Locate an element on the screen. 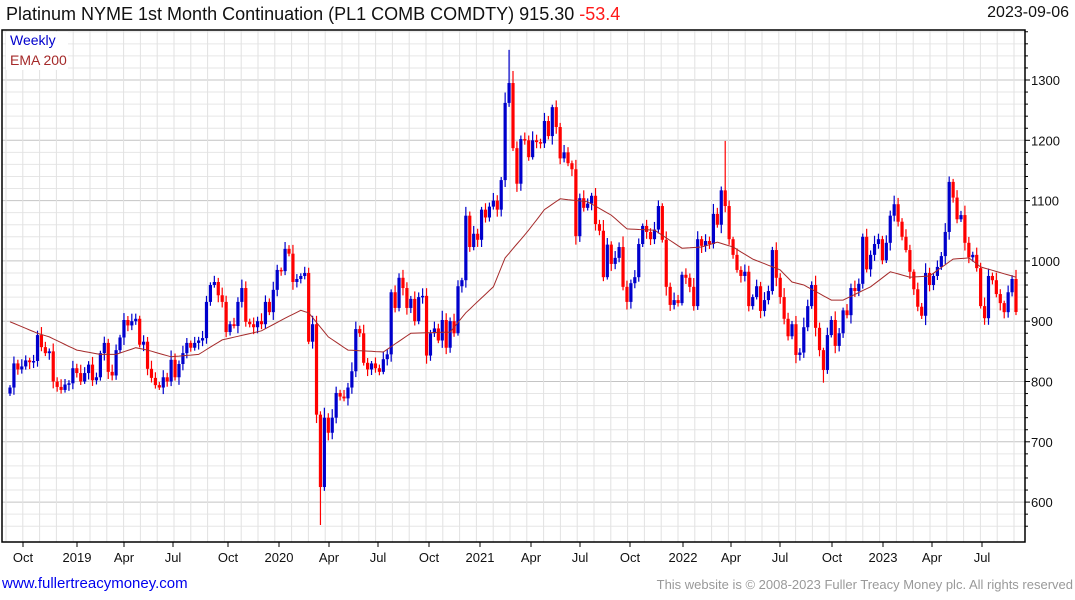 The height and width of the screenshot is (600, 1075). chart-date: 2023-09-06 is located at coordinates (1028, 12).